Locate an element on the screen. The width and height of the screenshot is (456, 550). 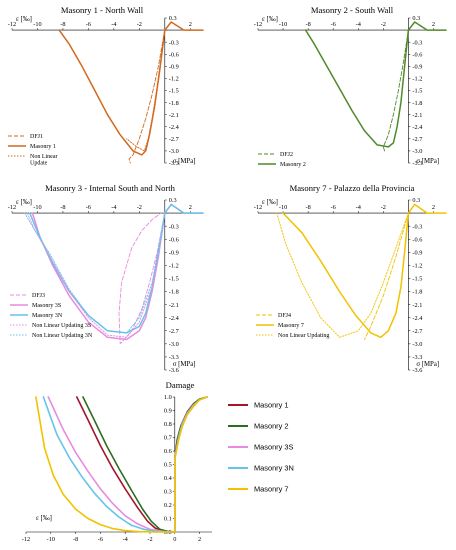
legend-label: DFJ2 is located at coordinates (286, 155).